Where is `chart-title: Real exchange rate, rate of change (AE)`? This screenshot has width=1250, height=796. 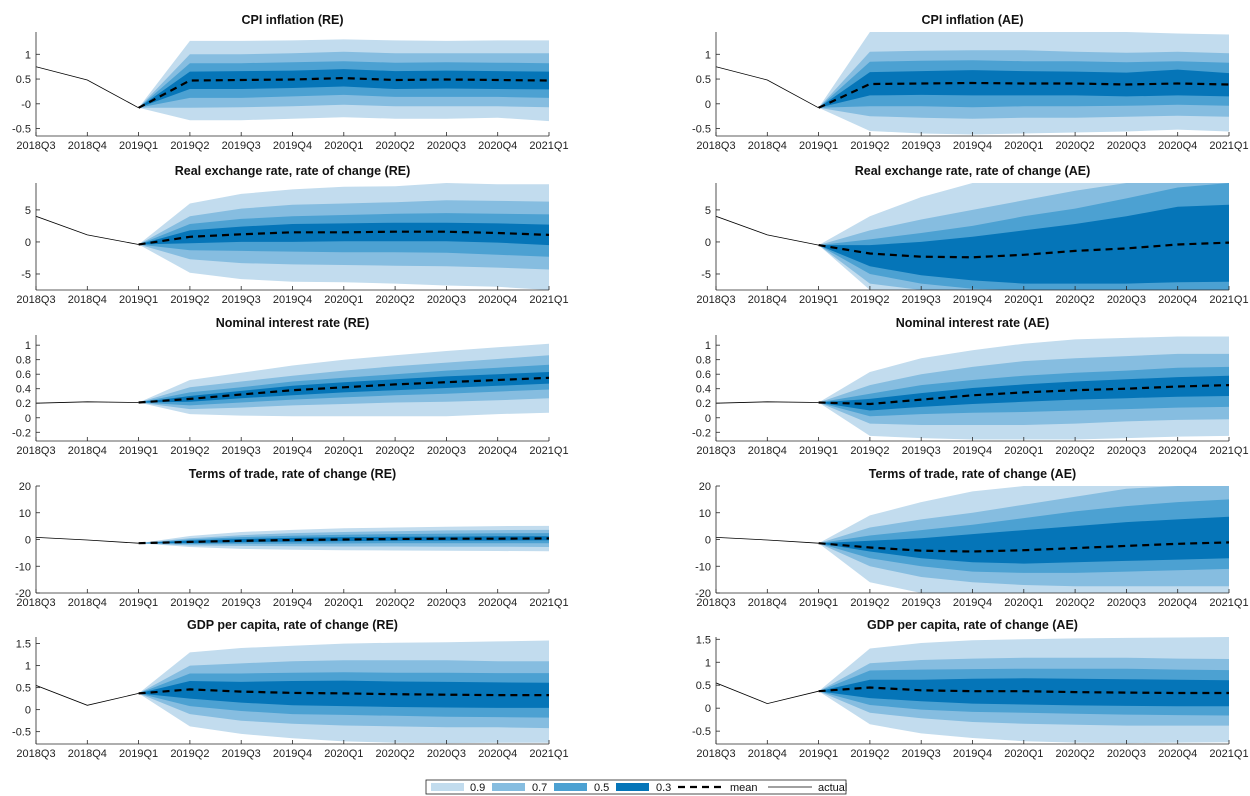 chart-title: Real exchange rate, rate of change (AE) is located at coordinates (973, 171).